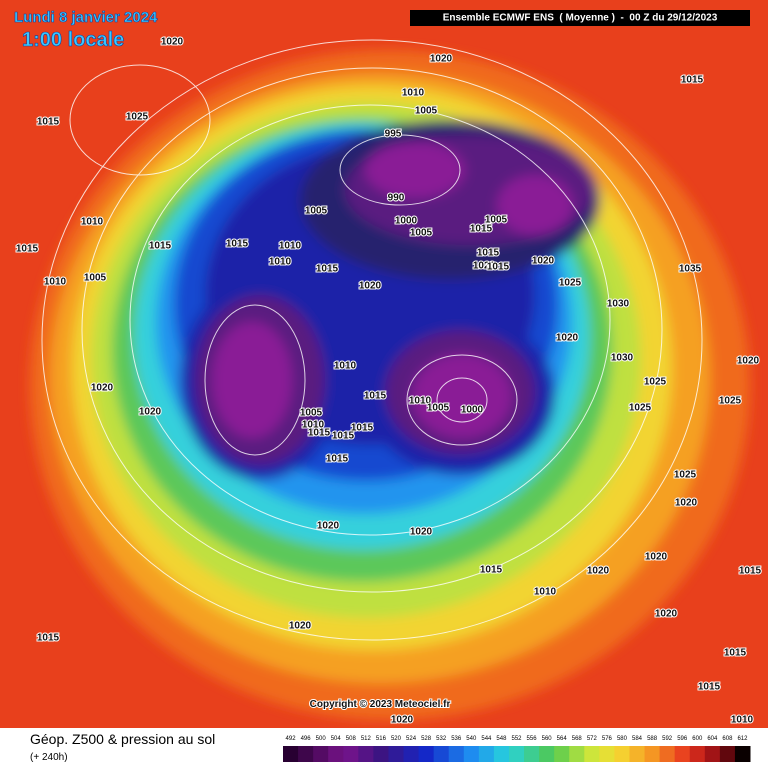 The width and height of the screenshot is (768, 768). Describe the element at coordinates (742, 739) in the screenshot. I see `scale-label: 612` at that location.